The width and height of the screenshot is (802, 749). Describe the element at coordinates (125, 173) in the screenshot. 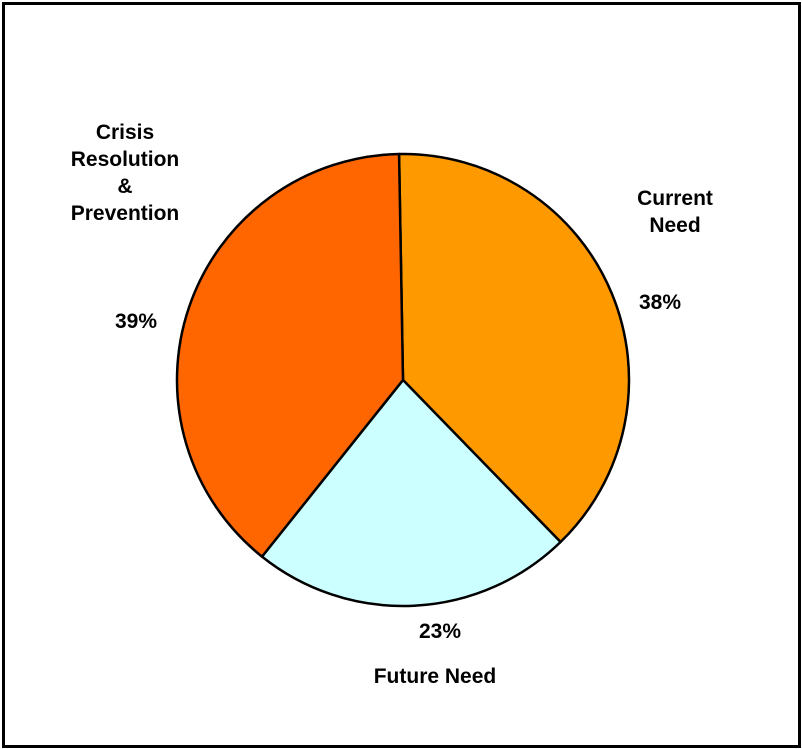

I see `label-crisis-resolution-prevention: Crisis Resolution & Prevention` at that location.